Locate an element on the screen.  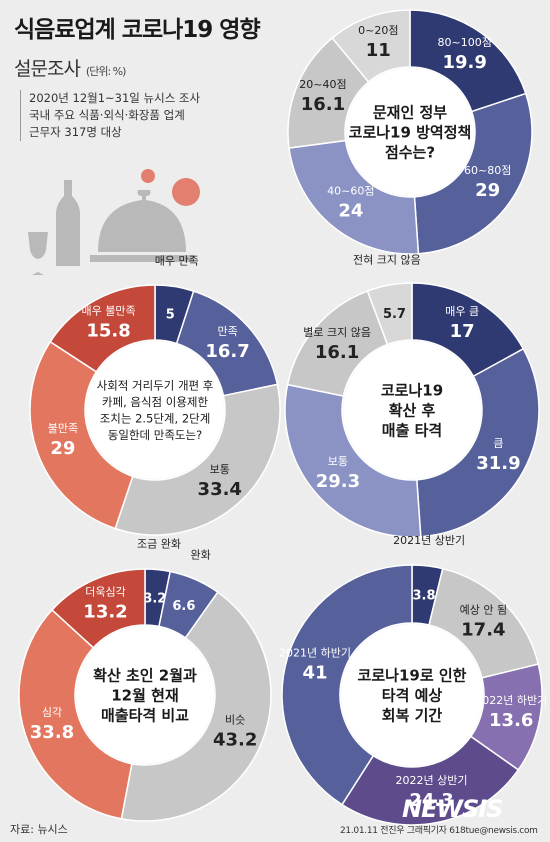
slice-value: 6.6 is located at coordinates (183, 606).